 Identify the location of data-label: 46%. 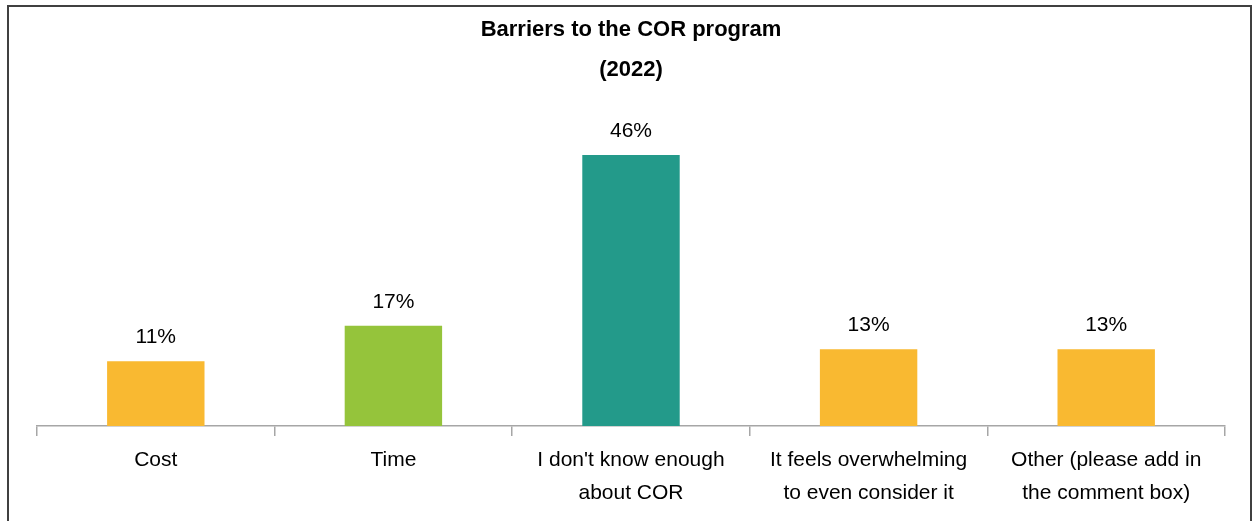
(631, 129).